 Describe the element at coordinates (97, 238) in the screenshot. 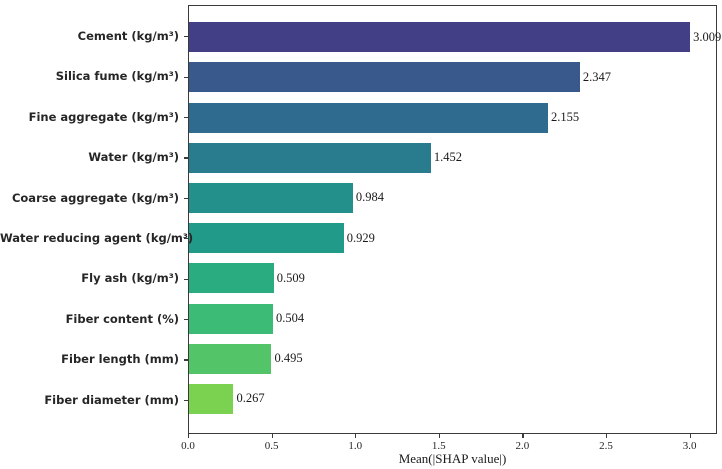

I see `category-label: Water reducing agent (kg/m³)` at that location.